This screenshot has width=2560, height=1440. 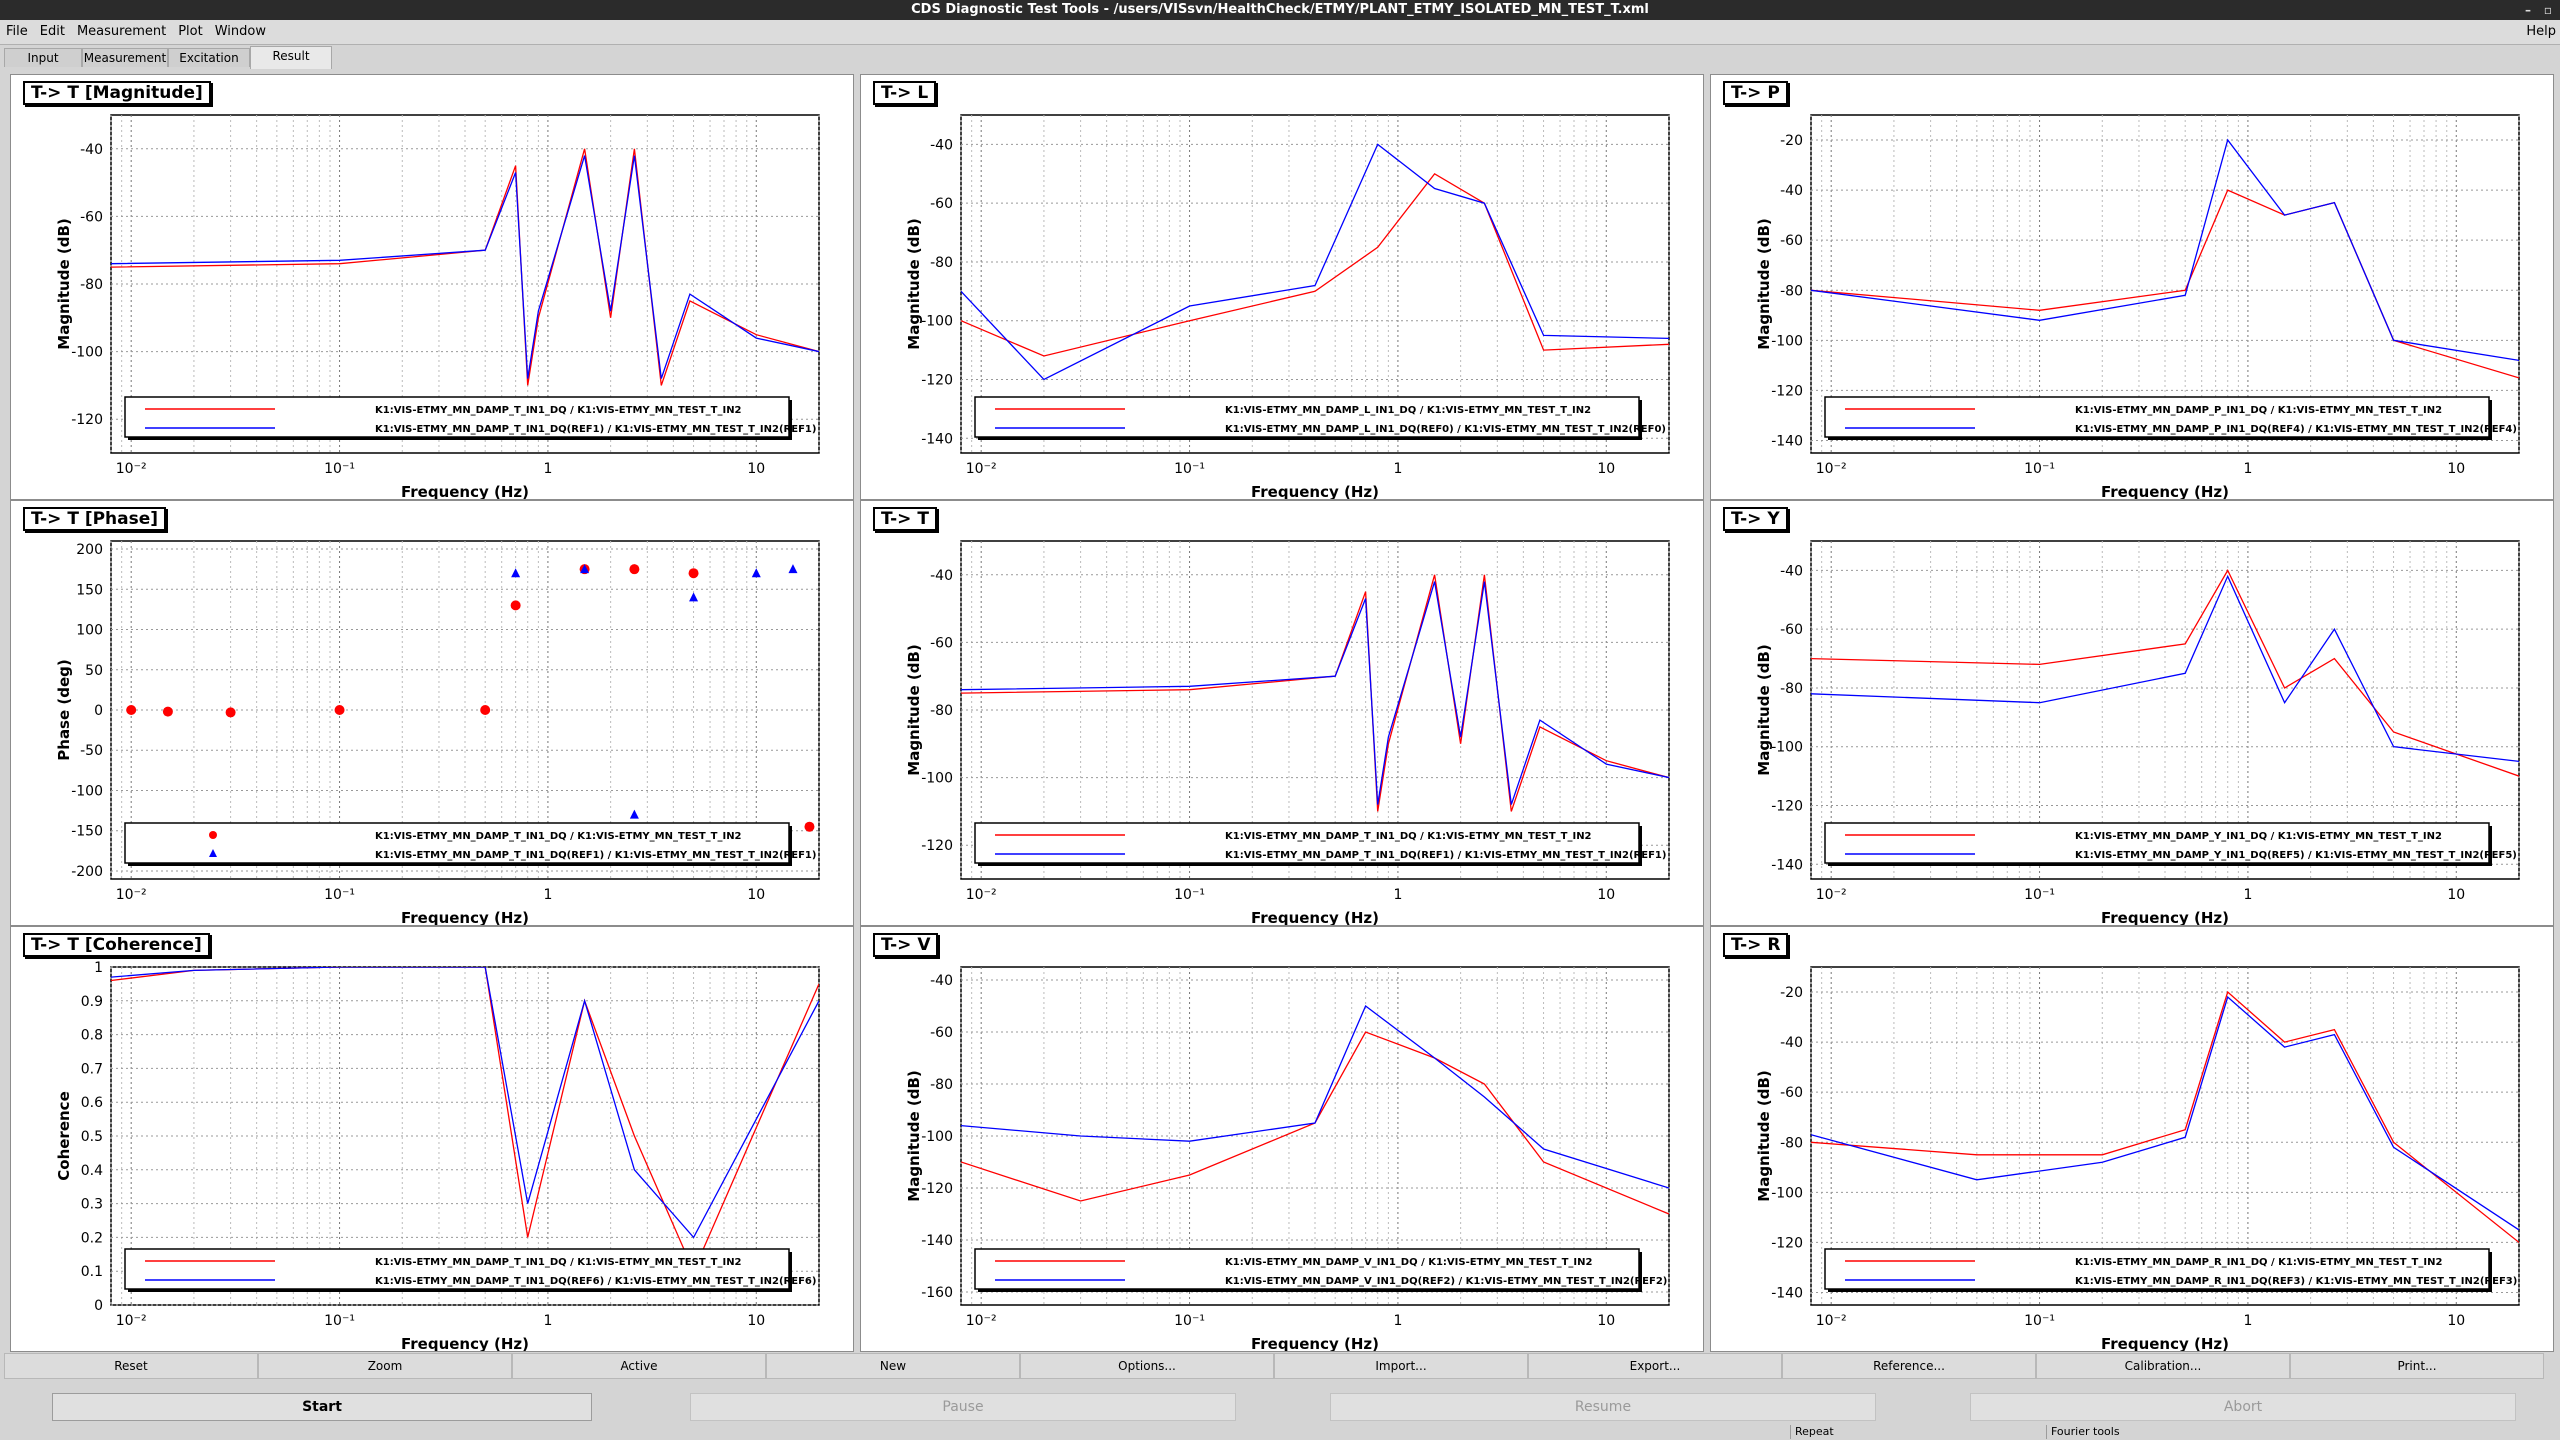 What do you see at coordinates (385, 1366) in the screenshot?
I see `zoom-button: Zoom` at bounding box center [385, 1366].